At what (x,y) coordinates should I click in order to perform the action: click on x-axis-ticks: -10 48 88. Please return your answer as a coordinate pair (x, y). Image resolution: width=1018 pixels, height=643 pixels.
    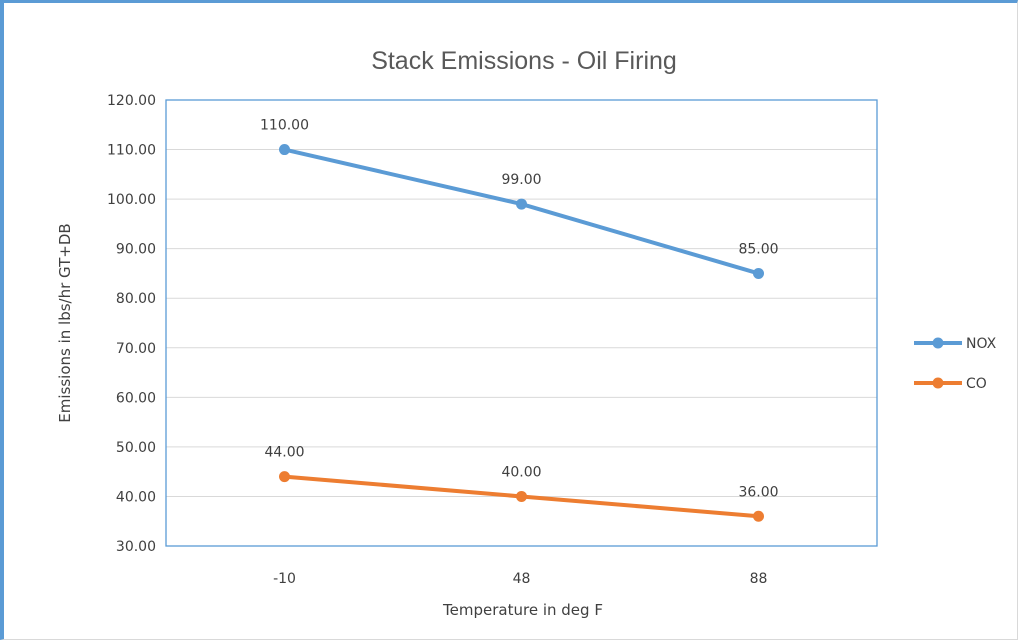
    Looking at the image, I should click on (520, 579).